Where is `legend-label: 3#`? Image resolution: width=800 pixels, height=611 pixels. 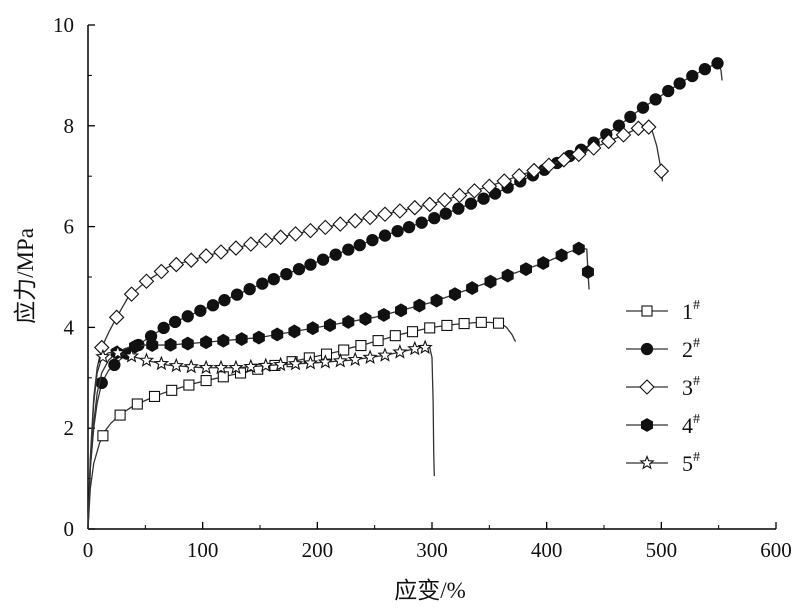 legend-label: 3# is located at coordinates (691, 387).